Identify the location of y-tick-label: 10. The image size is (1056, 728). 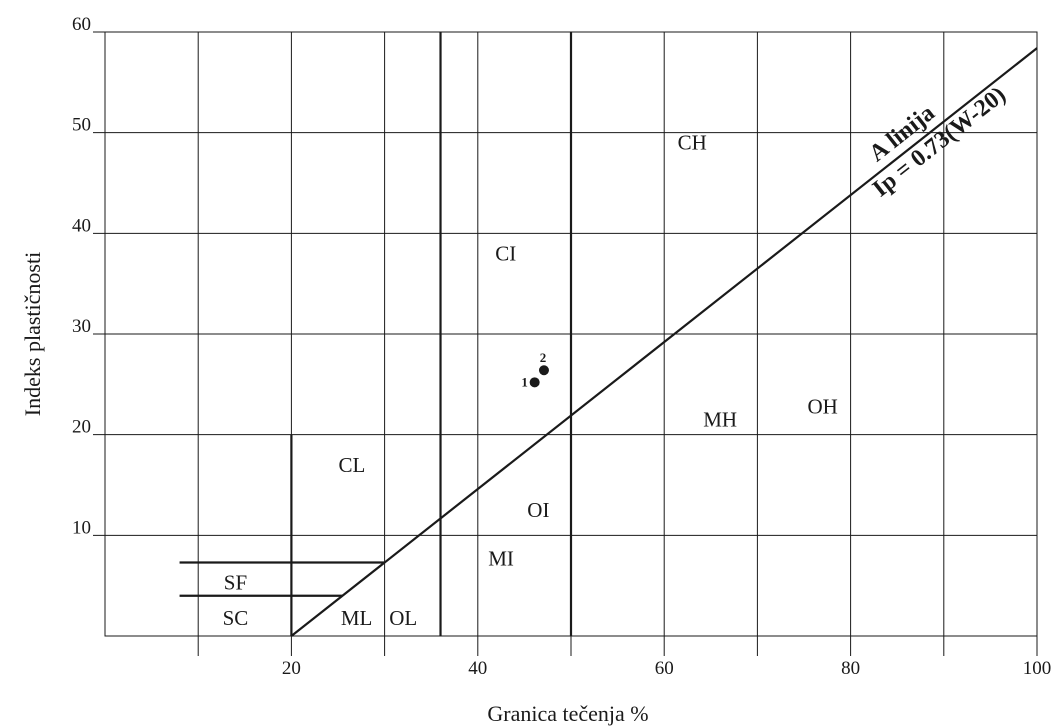
(81, 527).